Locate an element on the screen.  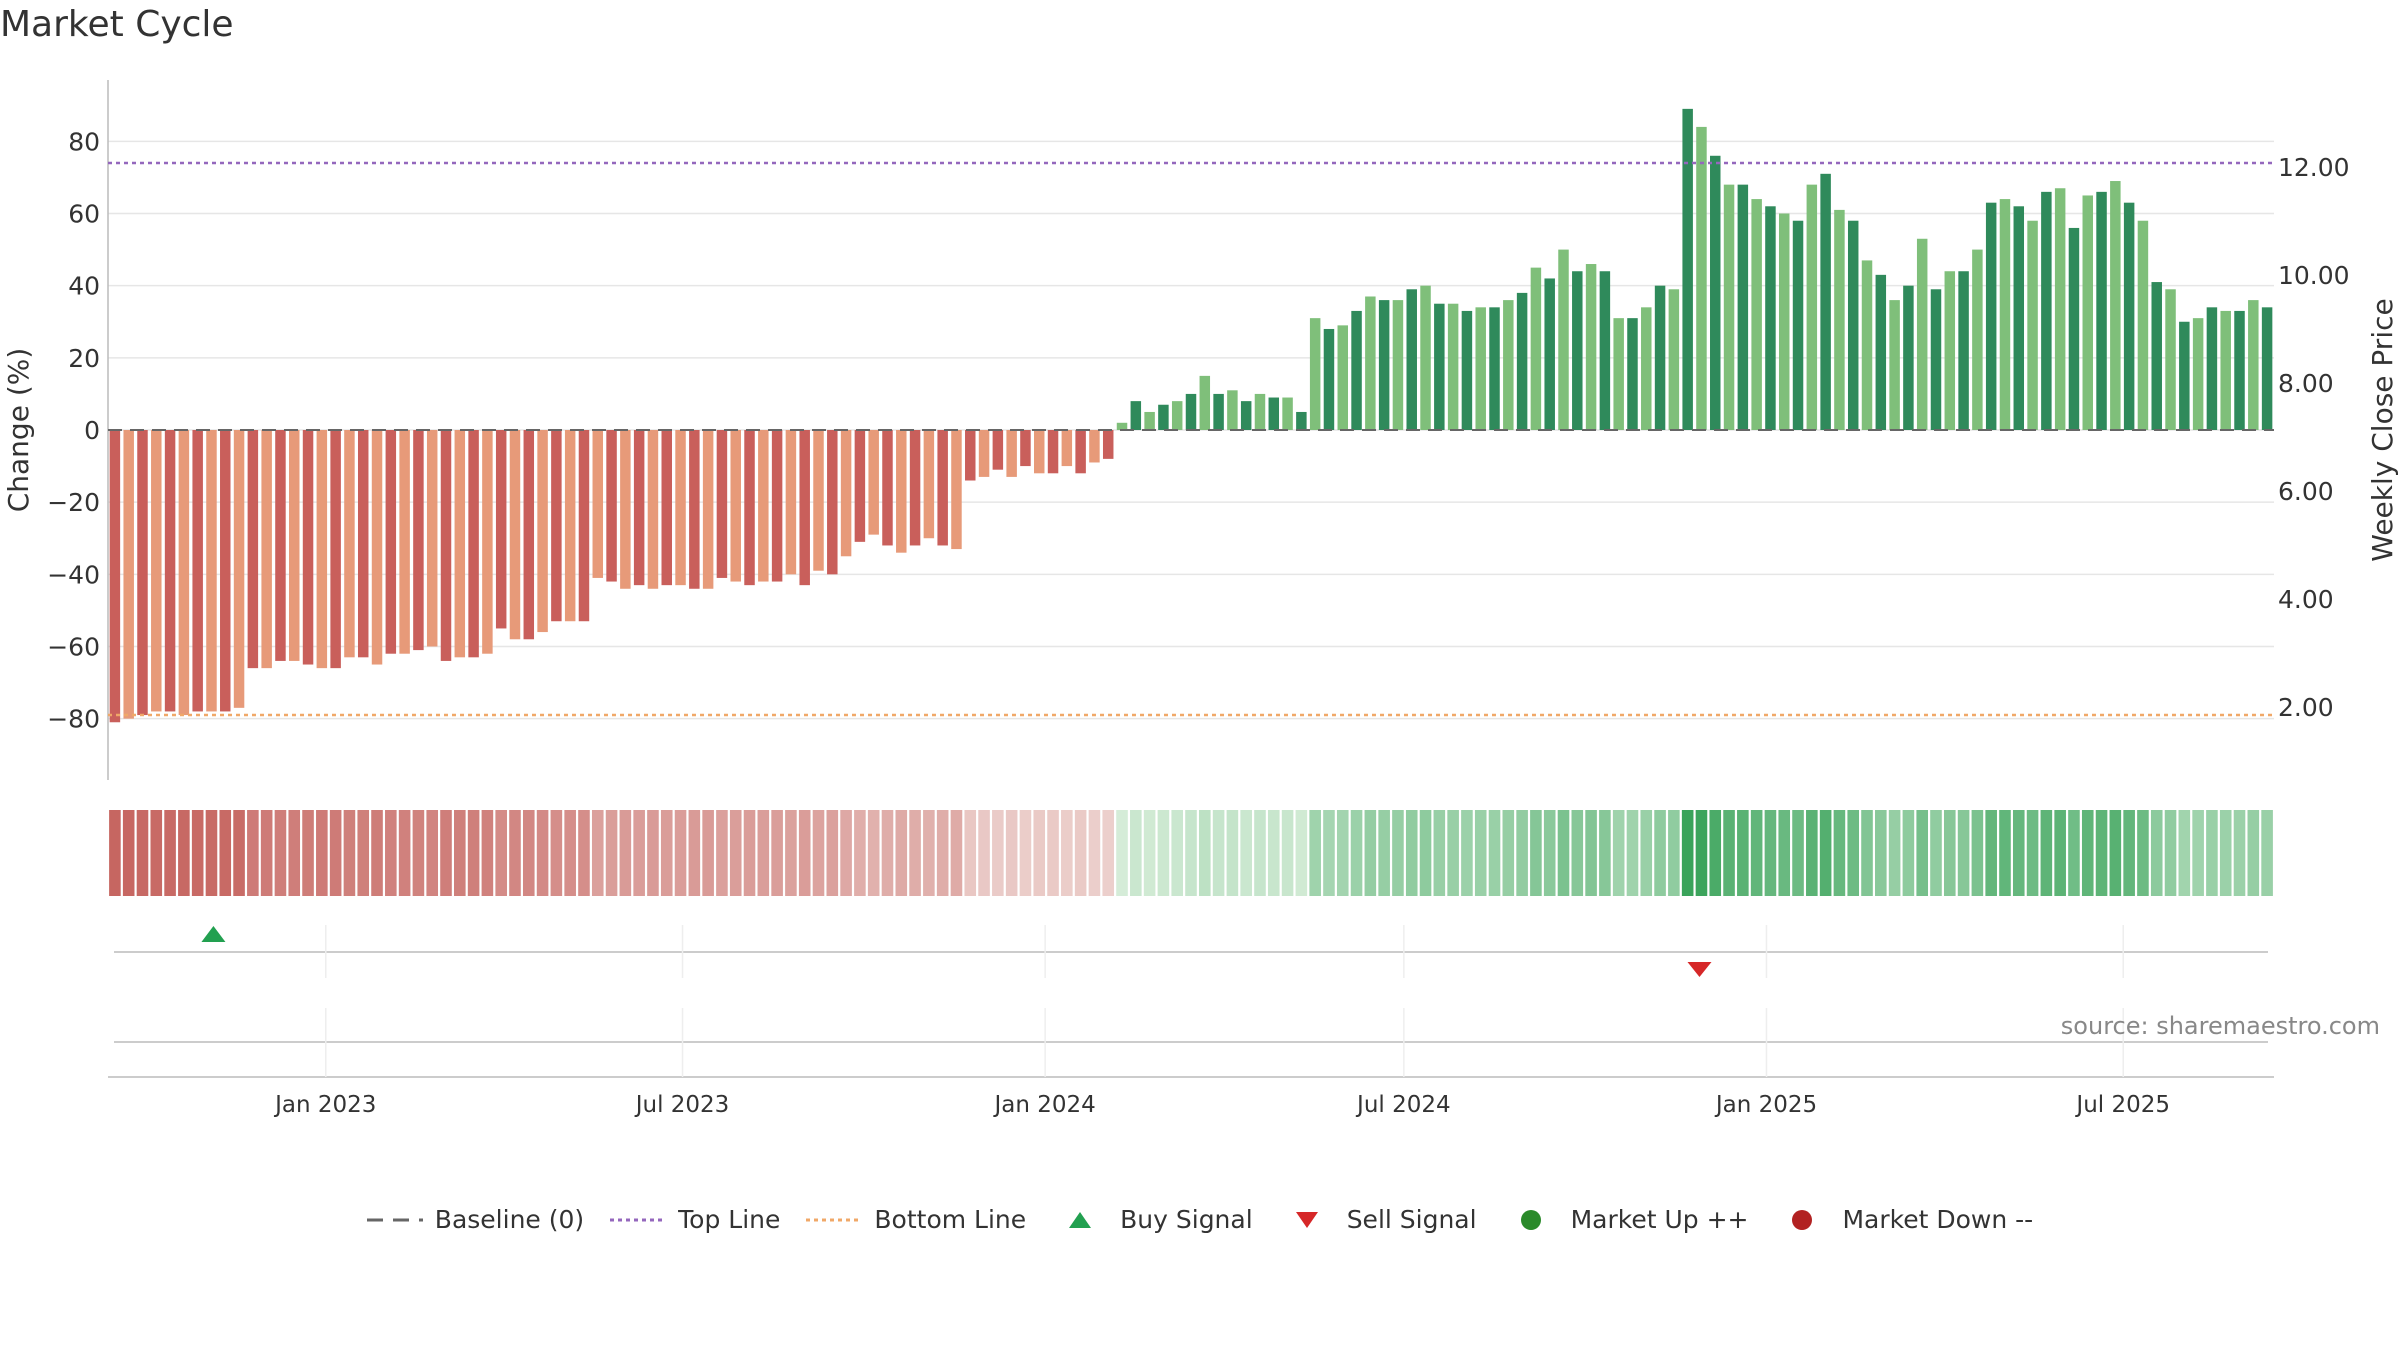
market-down-circle-icon is located at coordinates (1802, 1220).